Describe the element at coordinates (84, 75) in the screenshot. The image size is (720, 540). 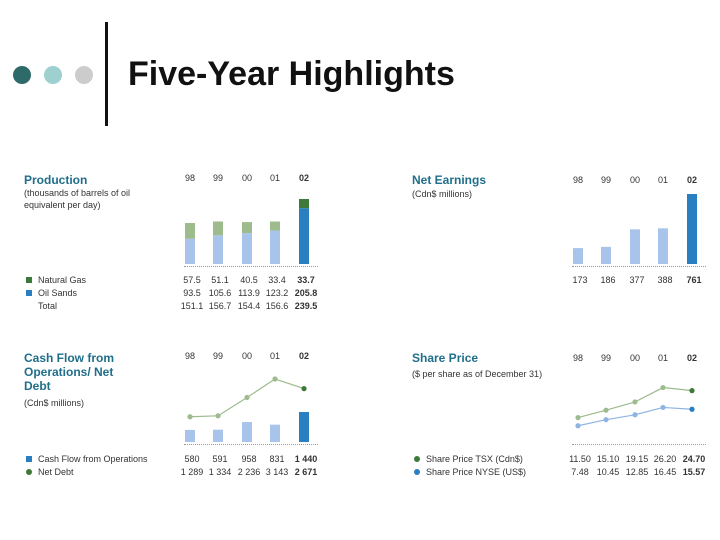
I see `dot-grey` at that location.